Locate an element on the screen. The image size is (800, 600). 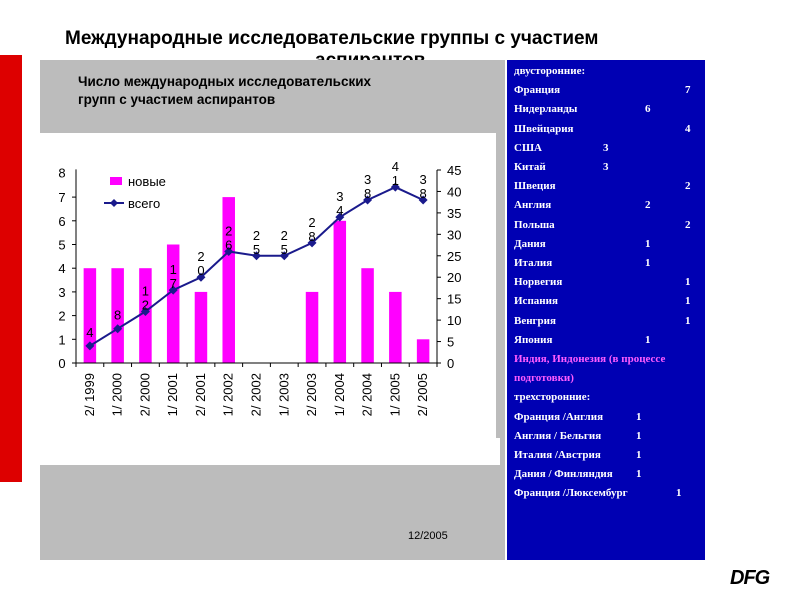
bilateral-row-5: Швеция 2 is located at coordinates (602, 186).